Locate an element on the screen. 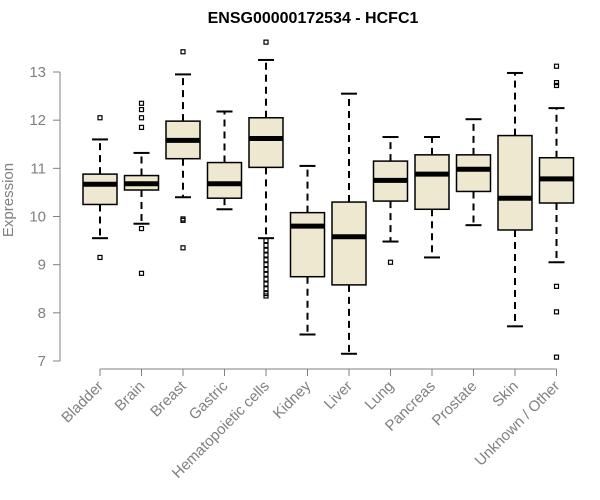 The width and height of the screenshot is (600, 500). x-tick-label: Brain is located at coordinates (130, 396).